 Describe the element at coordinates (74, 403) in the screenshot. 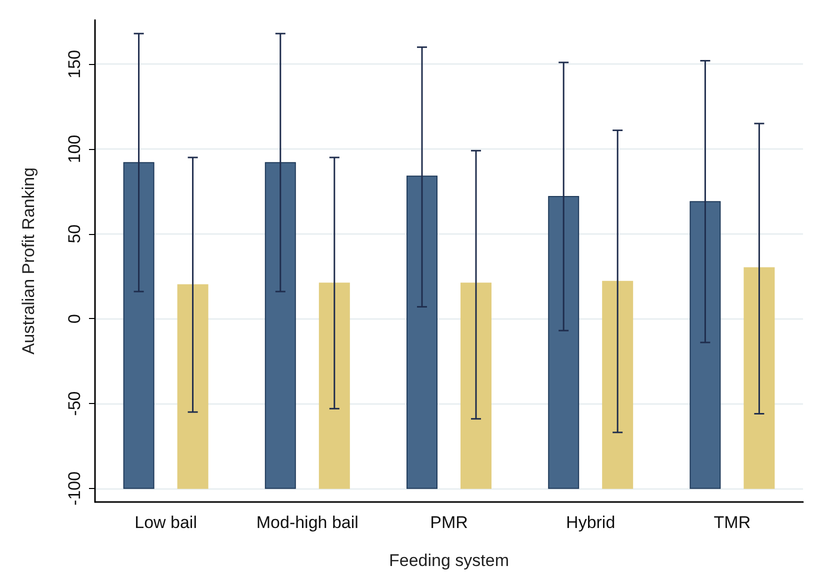

I see `y-tick-label: -50` at that location.